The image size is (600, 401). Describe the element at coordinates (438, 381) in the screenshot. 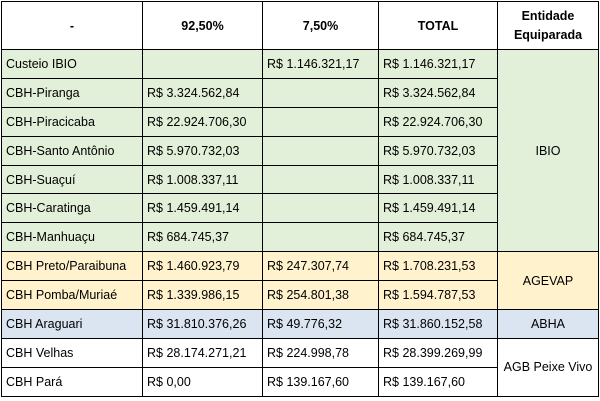

I see `value-total: R$ 139.167,60` at that location.